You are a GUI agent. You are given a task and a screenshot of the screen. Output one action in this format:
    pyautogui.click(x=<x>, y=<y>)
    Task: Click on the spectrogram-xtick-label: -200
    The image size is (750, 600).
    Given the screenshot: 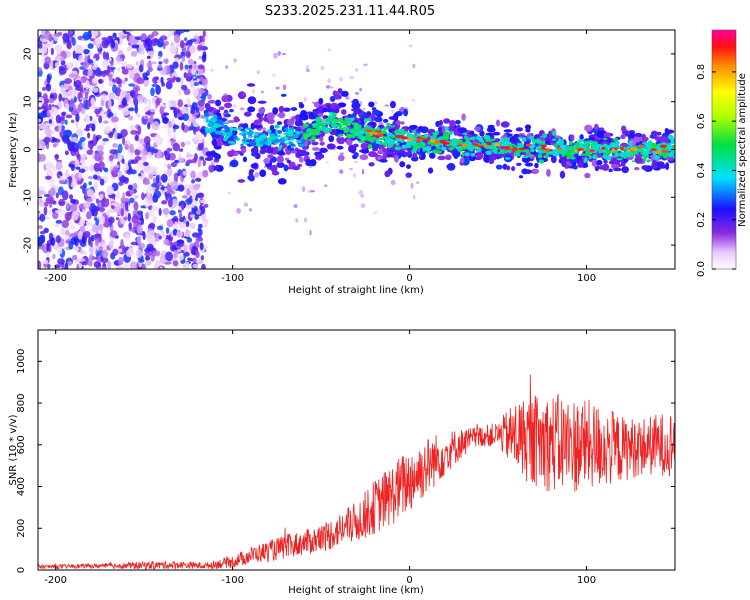 What is the action you would take?
    pyautogui.click(x=55, y=278)
    